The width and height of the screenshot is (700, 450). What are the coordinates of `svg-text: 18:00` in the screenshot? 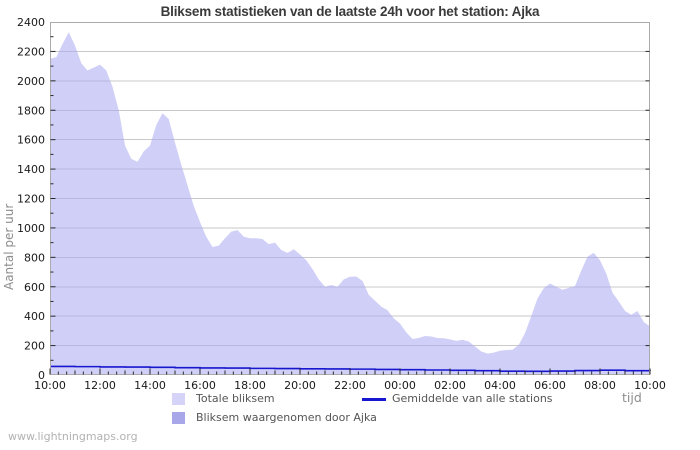 It's located at (250, 385).